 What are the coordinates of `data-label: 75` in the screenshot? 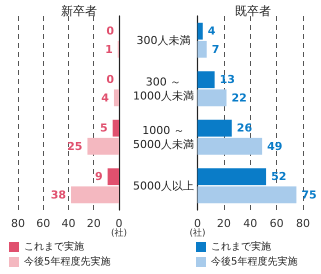 It's located at (309, 195).